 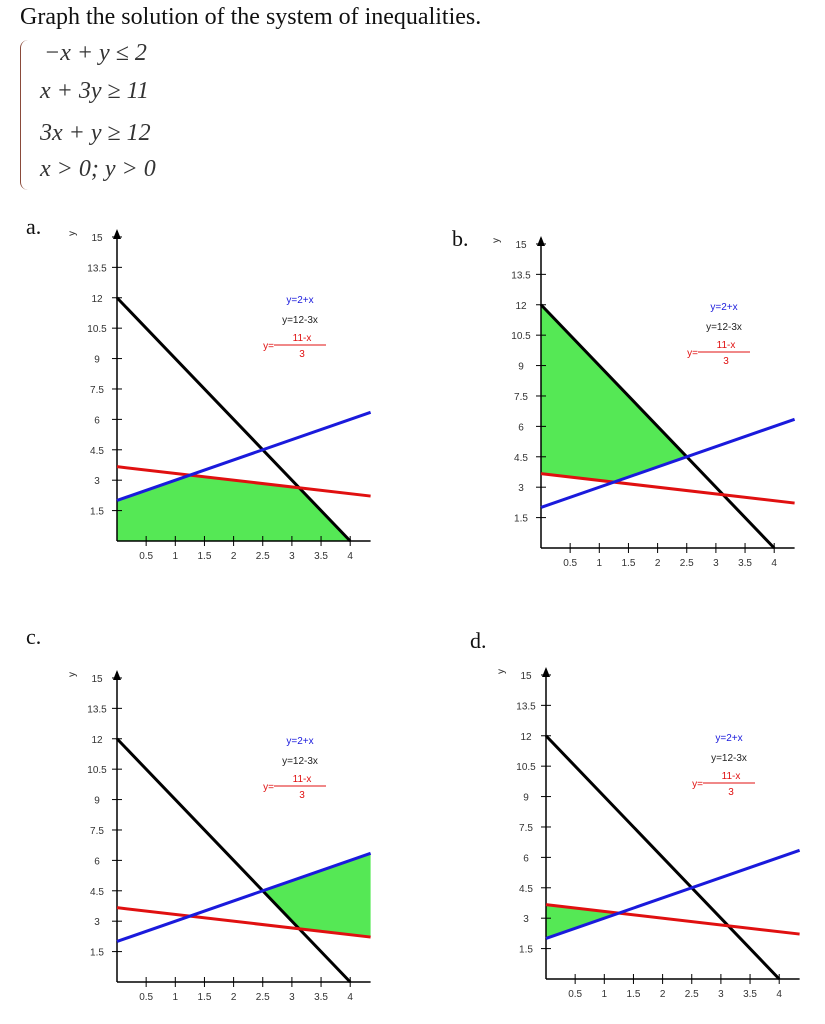 I want to click on option-c-label: c., so click(x=34, y=636).